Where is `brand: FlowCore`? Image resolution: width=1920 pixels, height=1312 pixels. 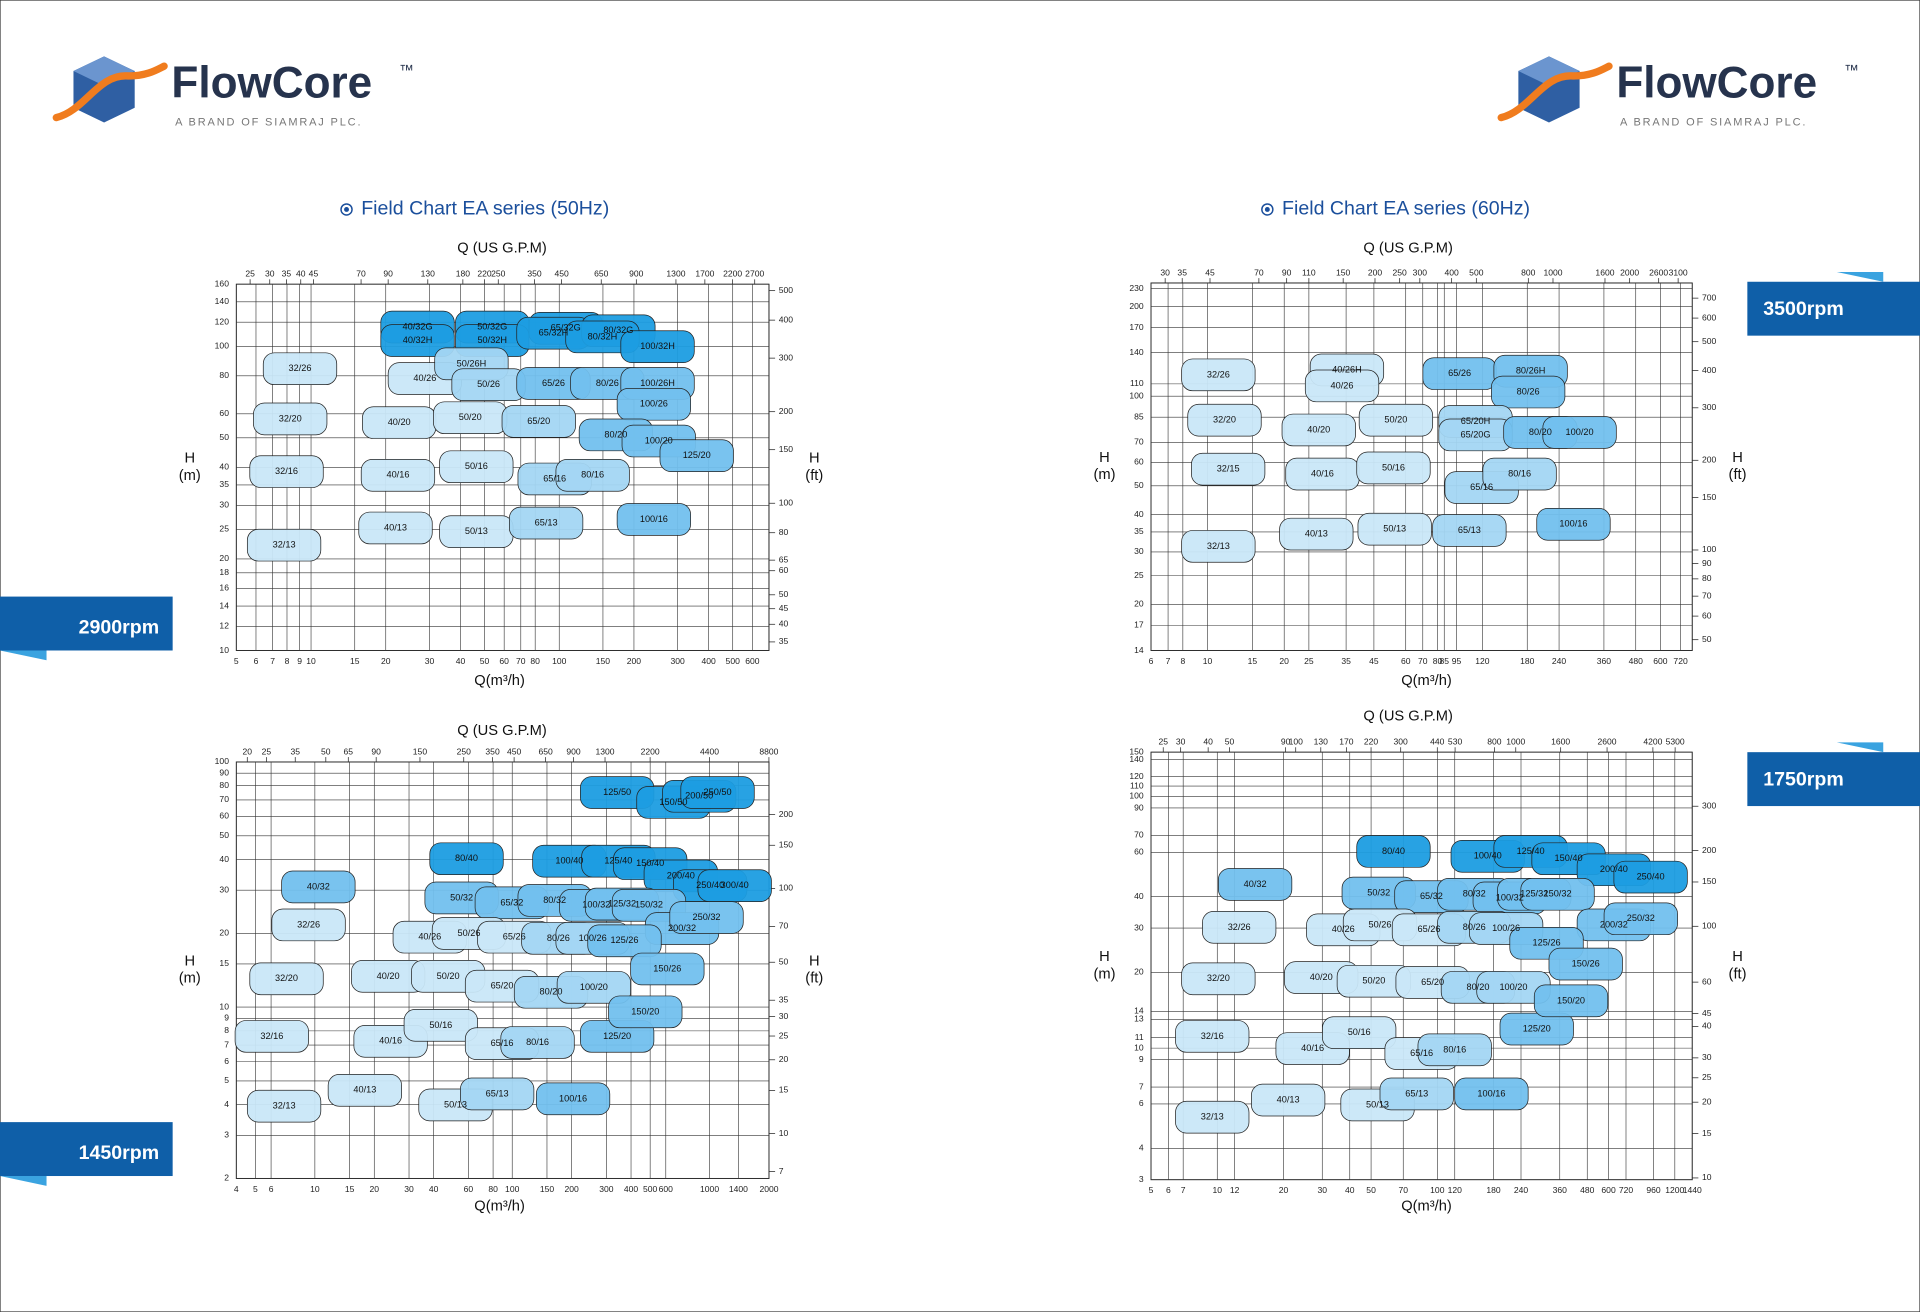 brand: FlowCore is located at coordinates (1716, 82).